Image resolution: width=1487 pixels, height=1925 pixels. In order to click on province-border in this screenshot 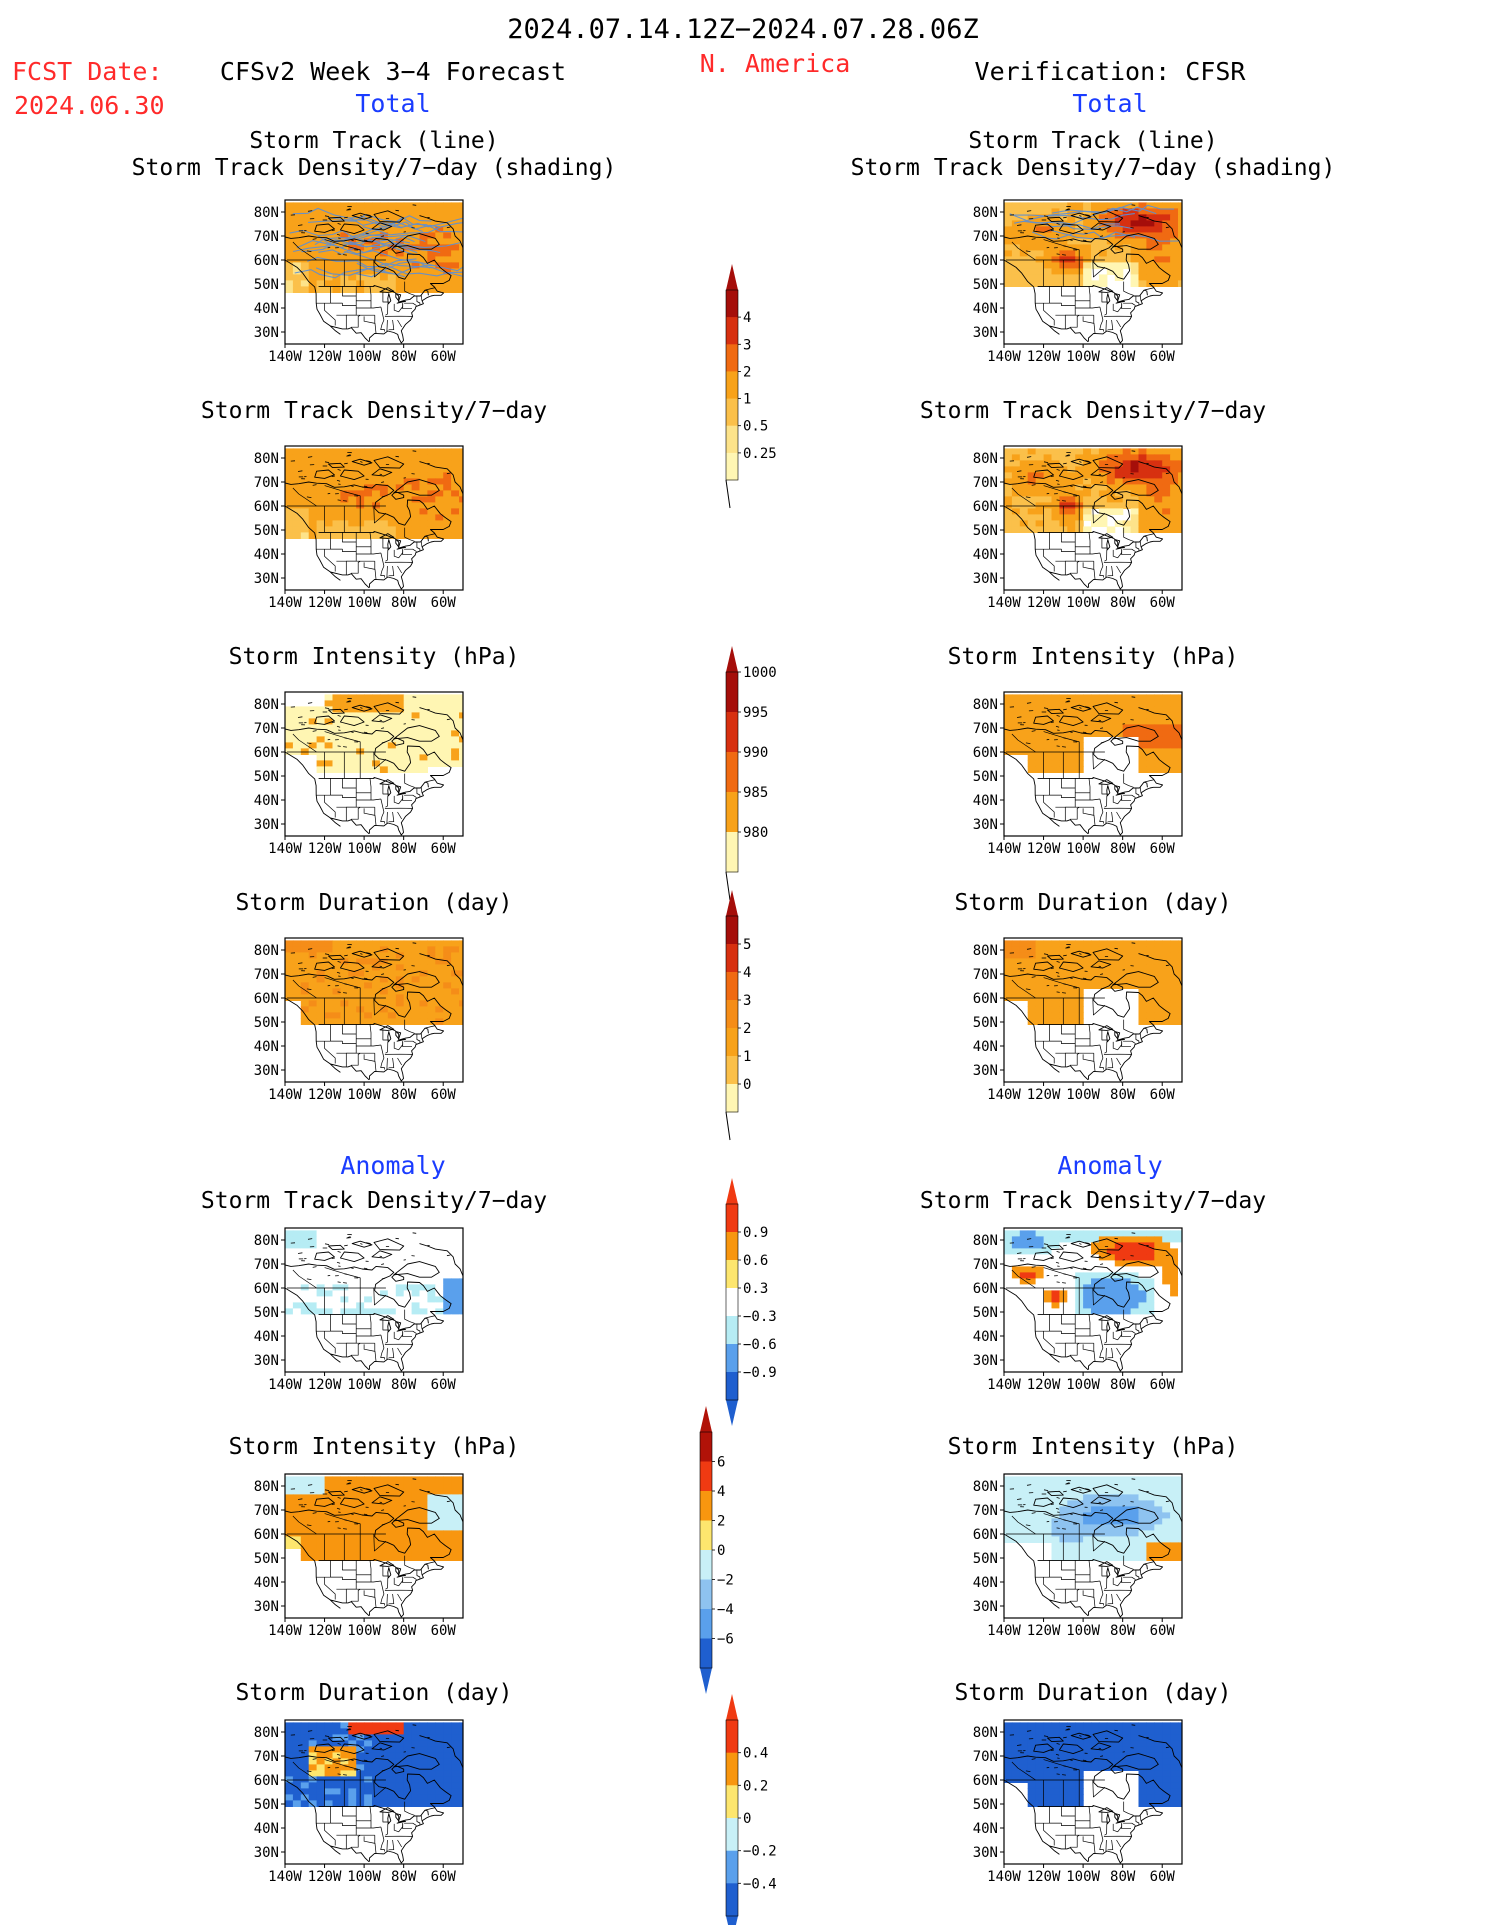, I will do `click(380, 514)`.